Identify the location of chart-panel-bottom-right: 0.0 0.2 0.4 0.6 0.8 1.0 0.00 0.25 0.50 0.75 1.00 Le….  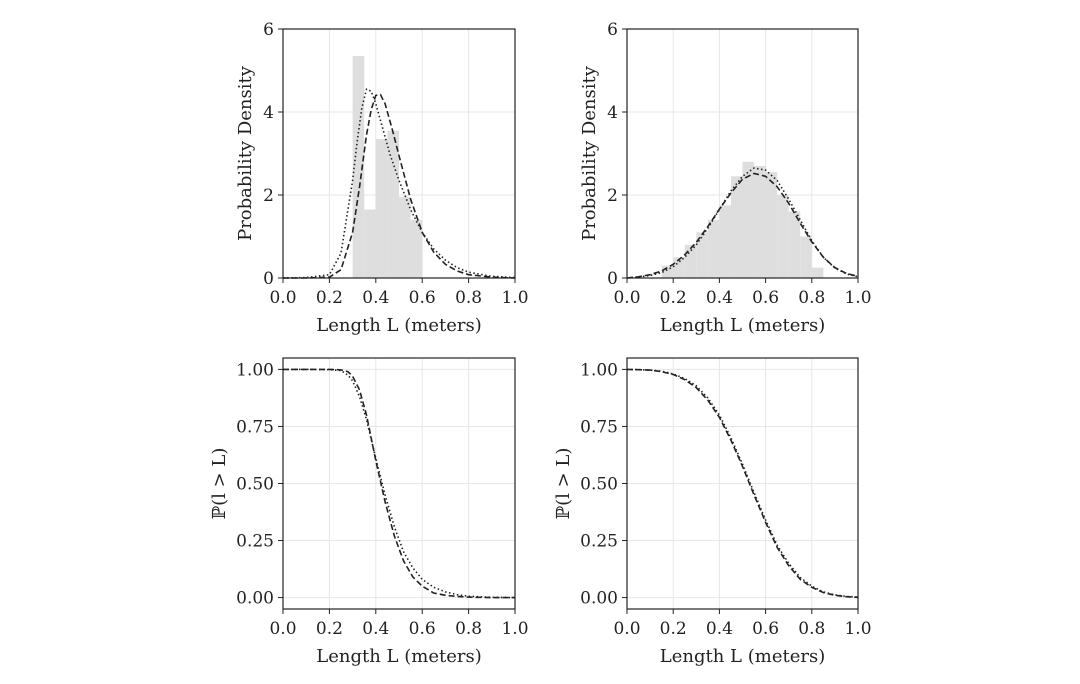
(712, 512).